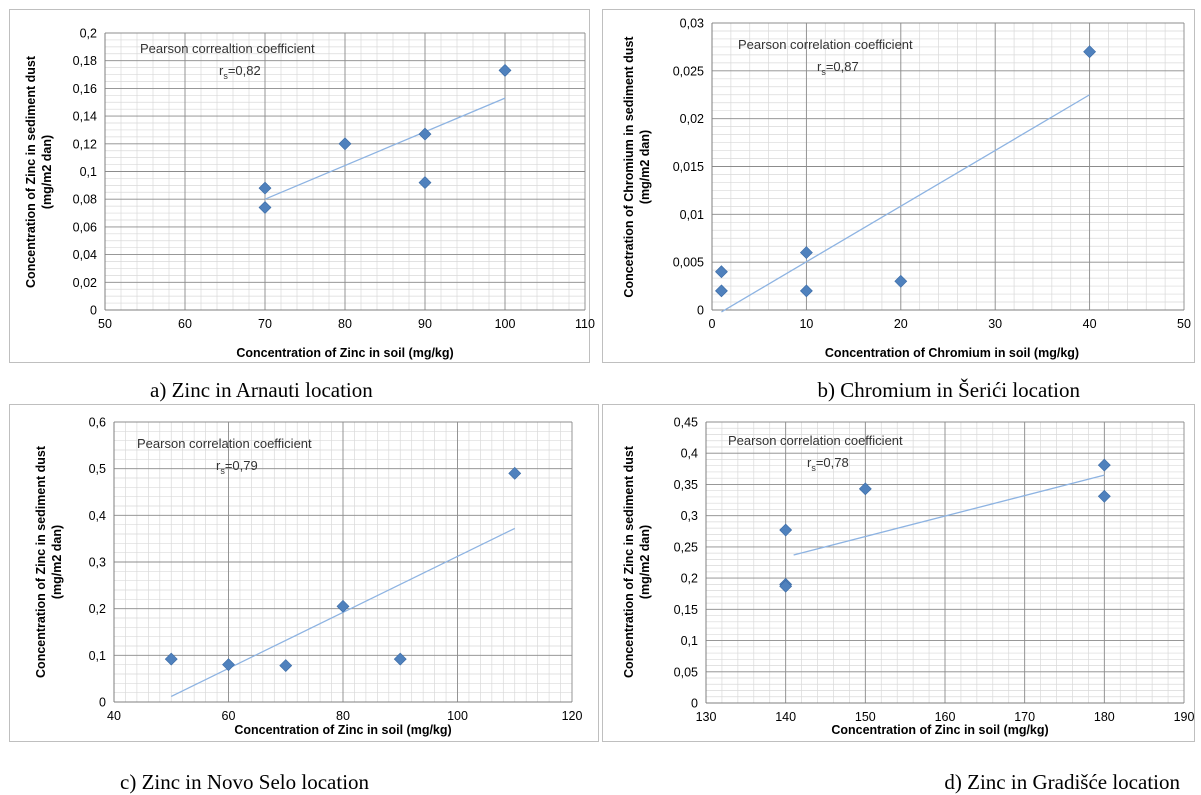 The height and width of the screenshot is (795, 1201). Describe the element at coordinates (901, 324) in the screenshot. I see `x-tick-label: 20` at that location.